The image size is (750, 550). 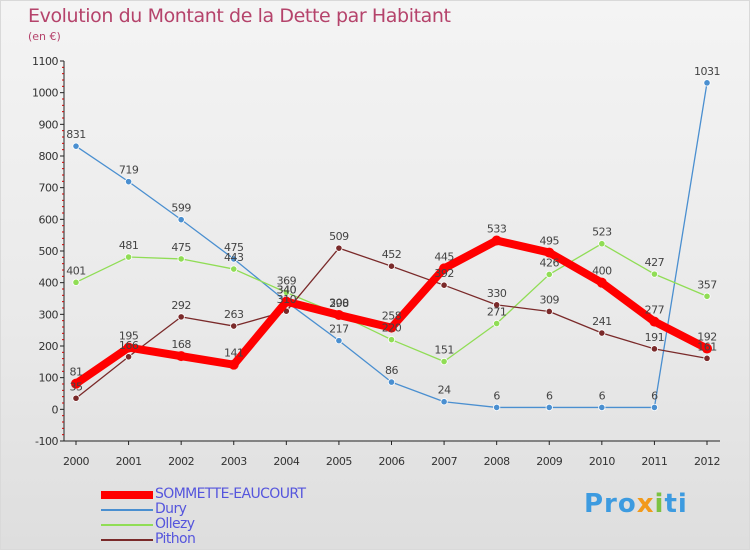 I want to click on data-label: 426, so click(x=550, y=262).